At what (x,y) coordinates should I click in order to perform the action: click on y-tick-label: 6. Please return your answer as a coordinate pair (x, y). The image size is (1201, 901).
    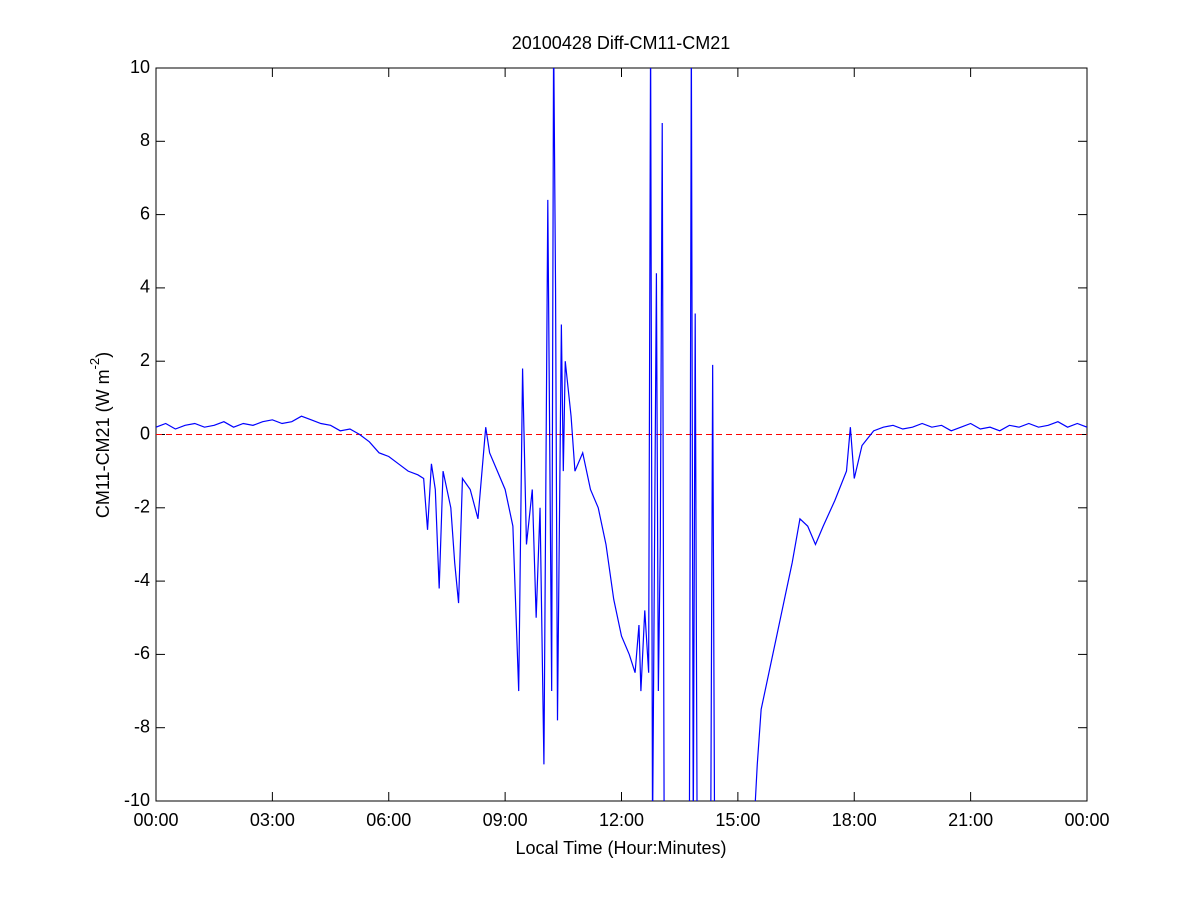
    Looking at the image, I should click on (145, 213).